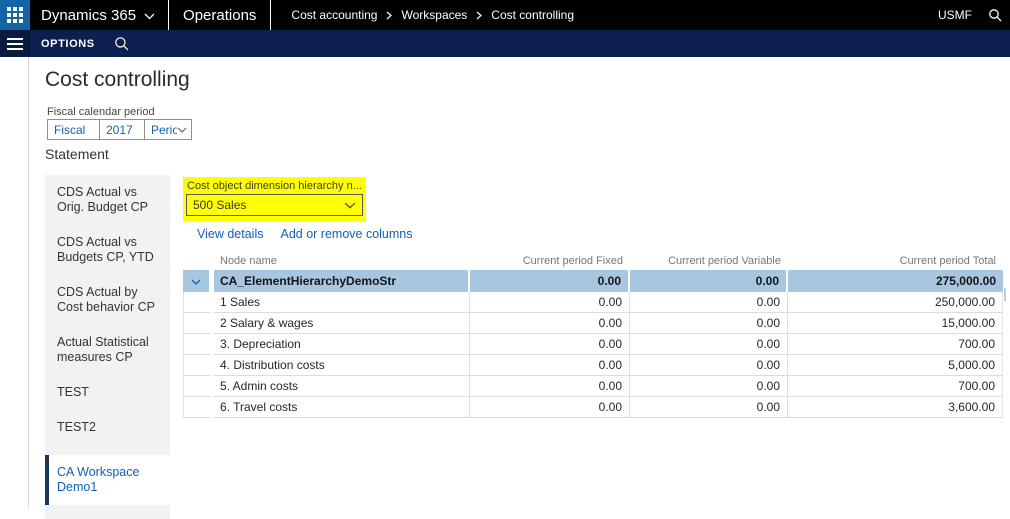 This screenshot has height=519, width=1010. What do you see at coordinates (220, 15) in the screenshot?
I see `operations-link: Operations` at bounding box center [220, 15].